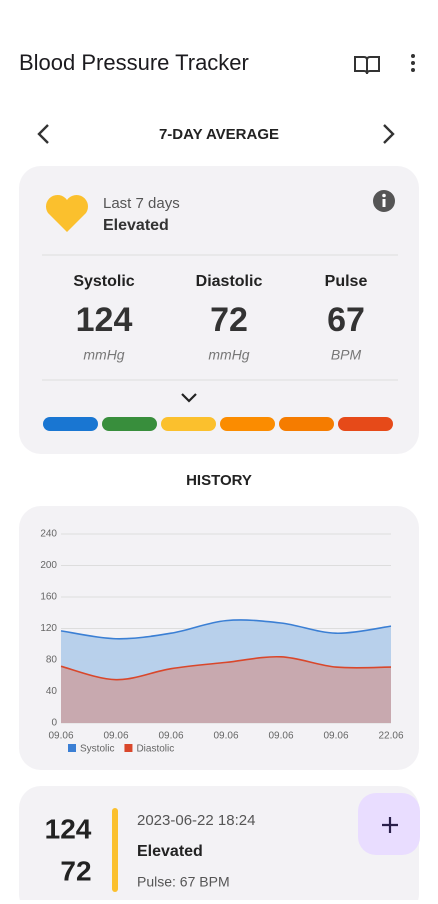 The width and height of the screenshot is (438, 904). I want to click on entry-status: Elevated, so click(170, 851).